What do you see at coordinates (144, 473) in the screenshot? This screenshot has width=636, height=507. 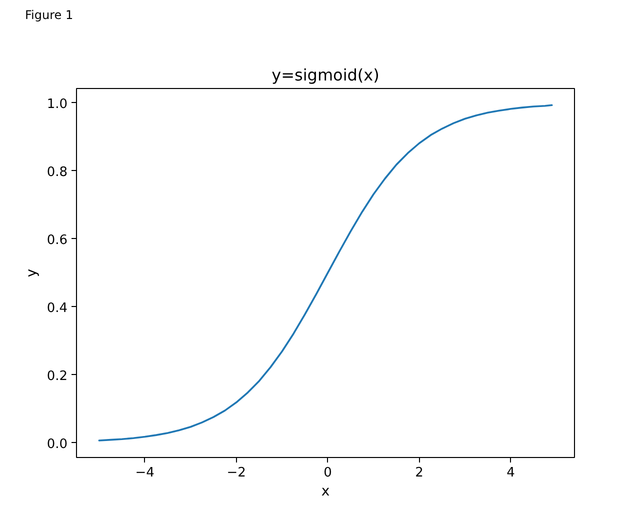 I see `x-tick-label: −4` at bounding box center [144, 473].